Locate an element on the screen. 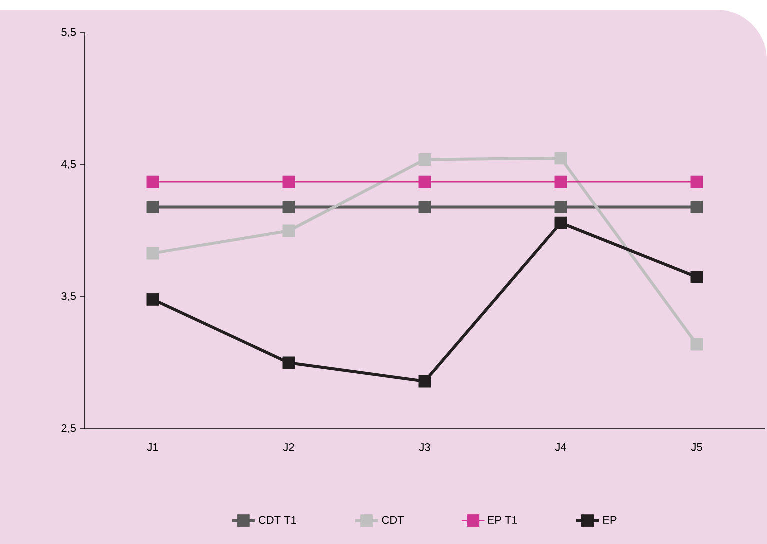  y-tick-label: 4,5 is located at coordinates (68, 165).